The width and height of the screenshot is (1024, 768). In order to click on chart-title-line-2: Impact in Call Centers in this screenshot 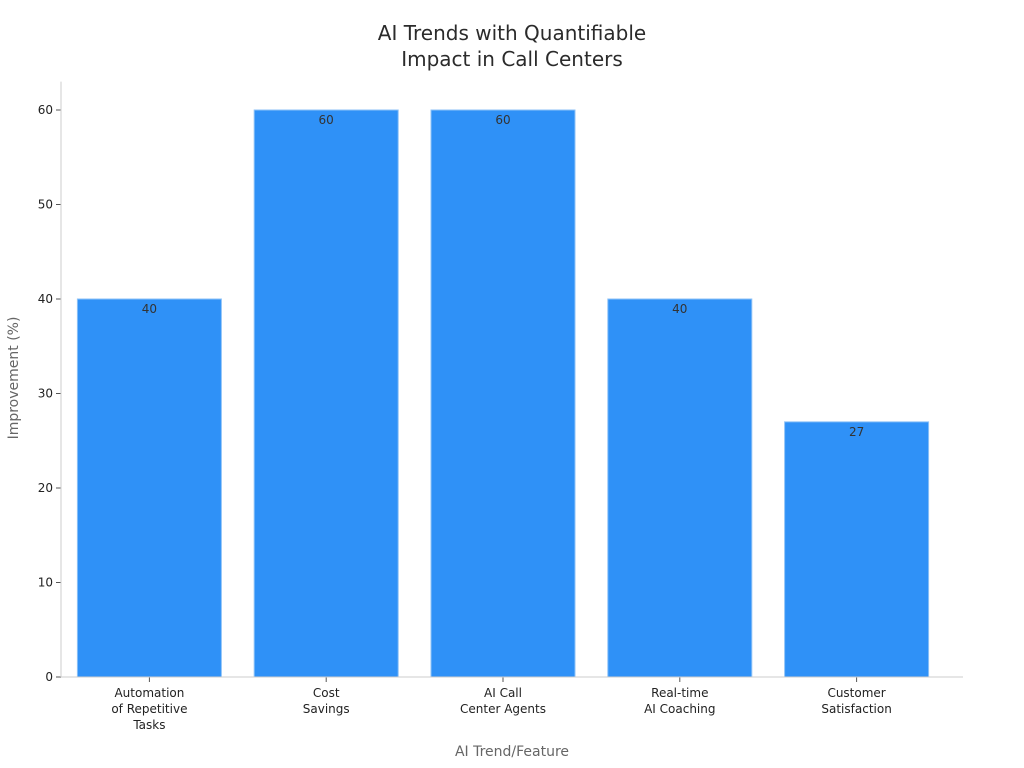, I will do `click(512, 59)`.